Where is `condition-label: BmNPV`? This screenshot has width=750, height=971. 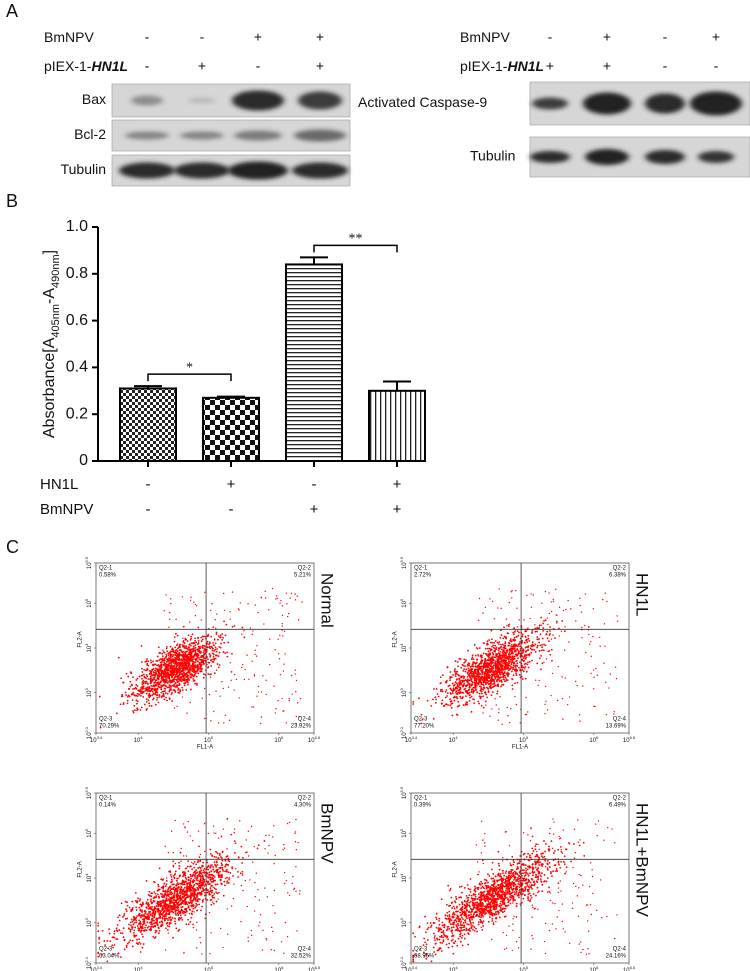
condition-label: BmNPV is located at coordinates (485, 37).